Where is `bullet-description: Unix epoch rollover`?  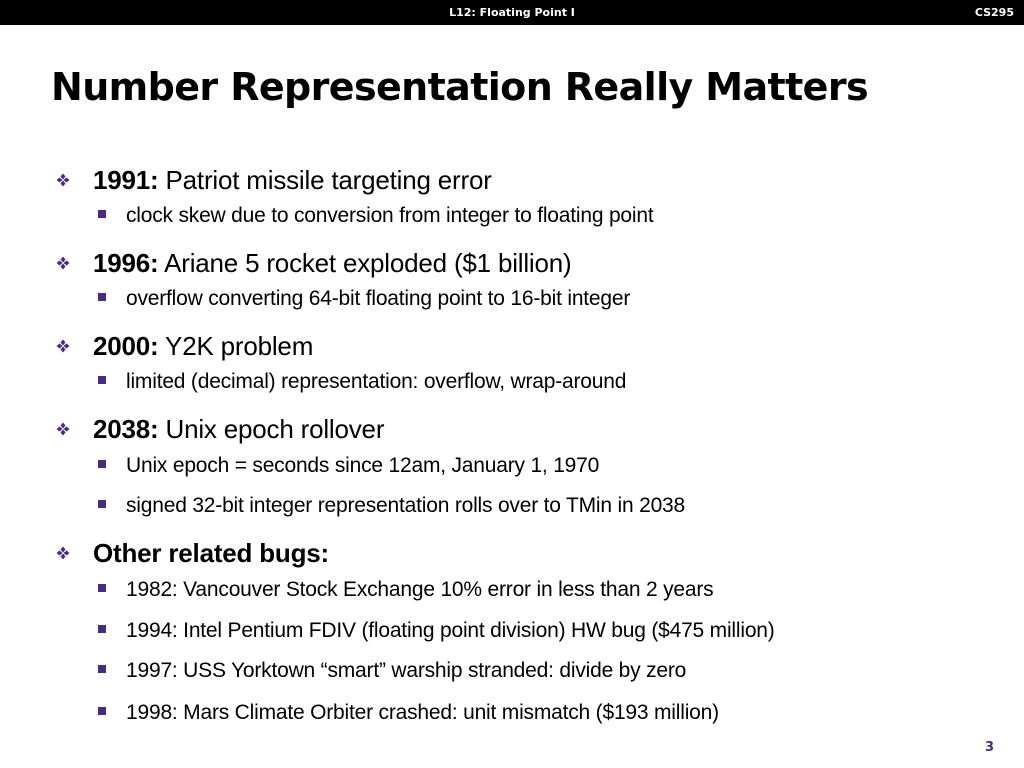 bullet-description: Unix epoch rollover is located at coordinates (271, 429).